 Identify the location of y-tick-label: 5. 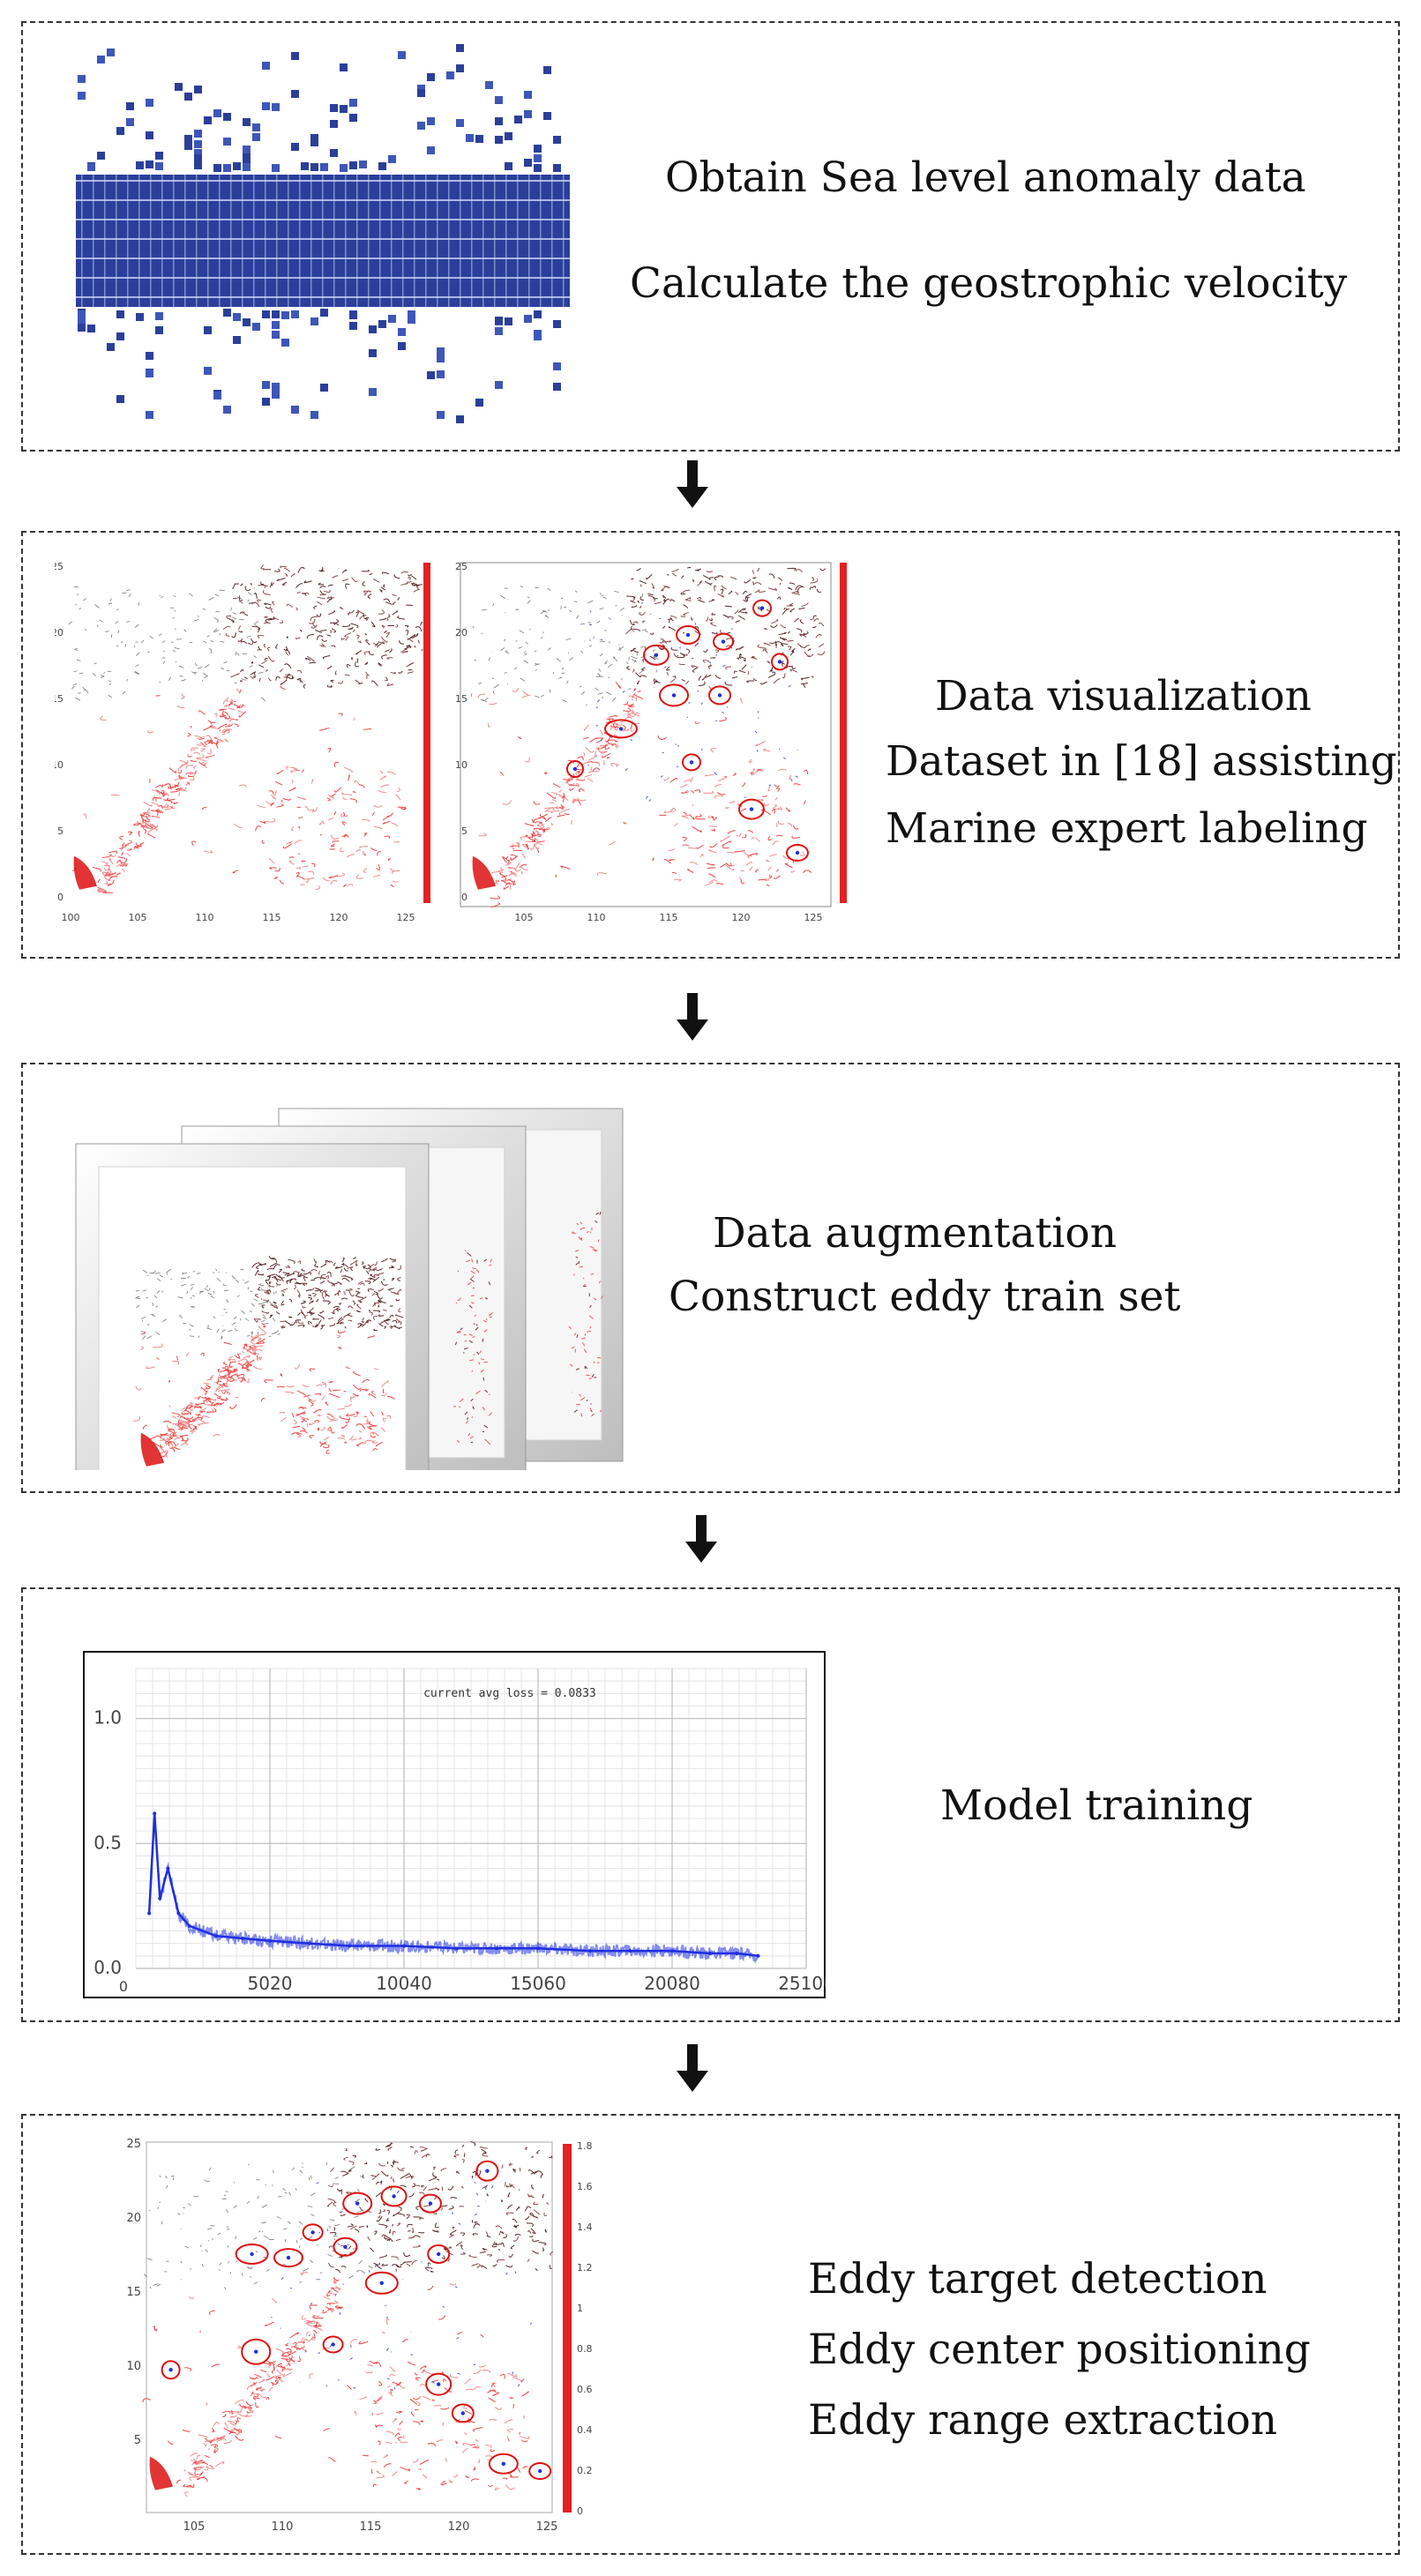
(60, 831).